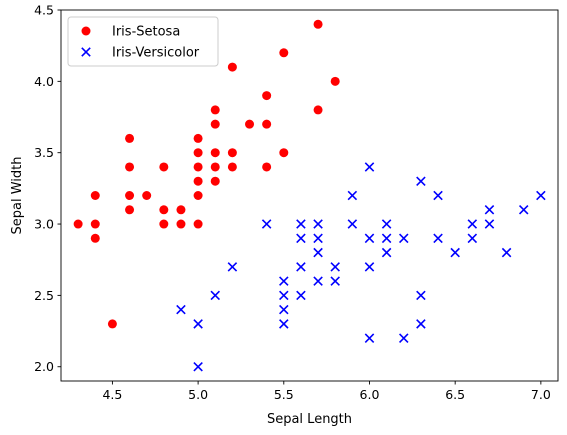 The height and width of the screenshot is (435, 567). What do you see at coordinates (47, 188) in the screenshot?
I see `y-axis-ticks: 2.0 2.5 3.0 3.5 4.0 4.5` at bounding box center [47, 188].